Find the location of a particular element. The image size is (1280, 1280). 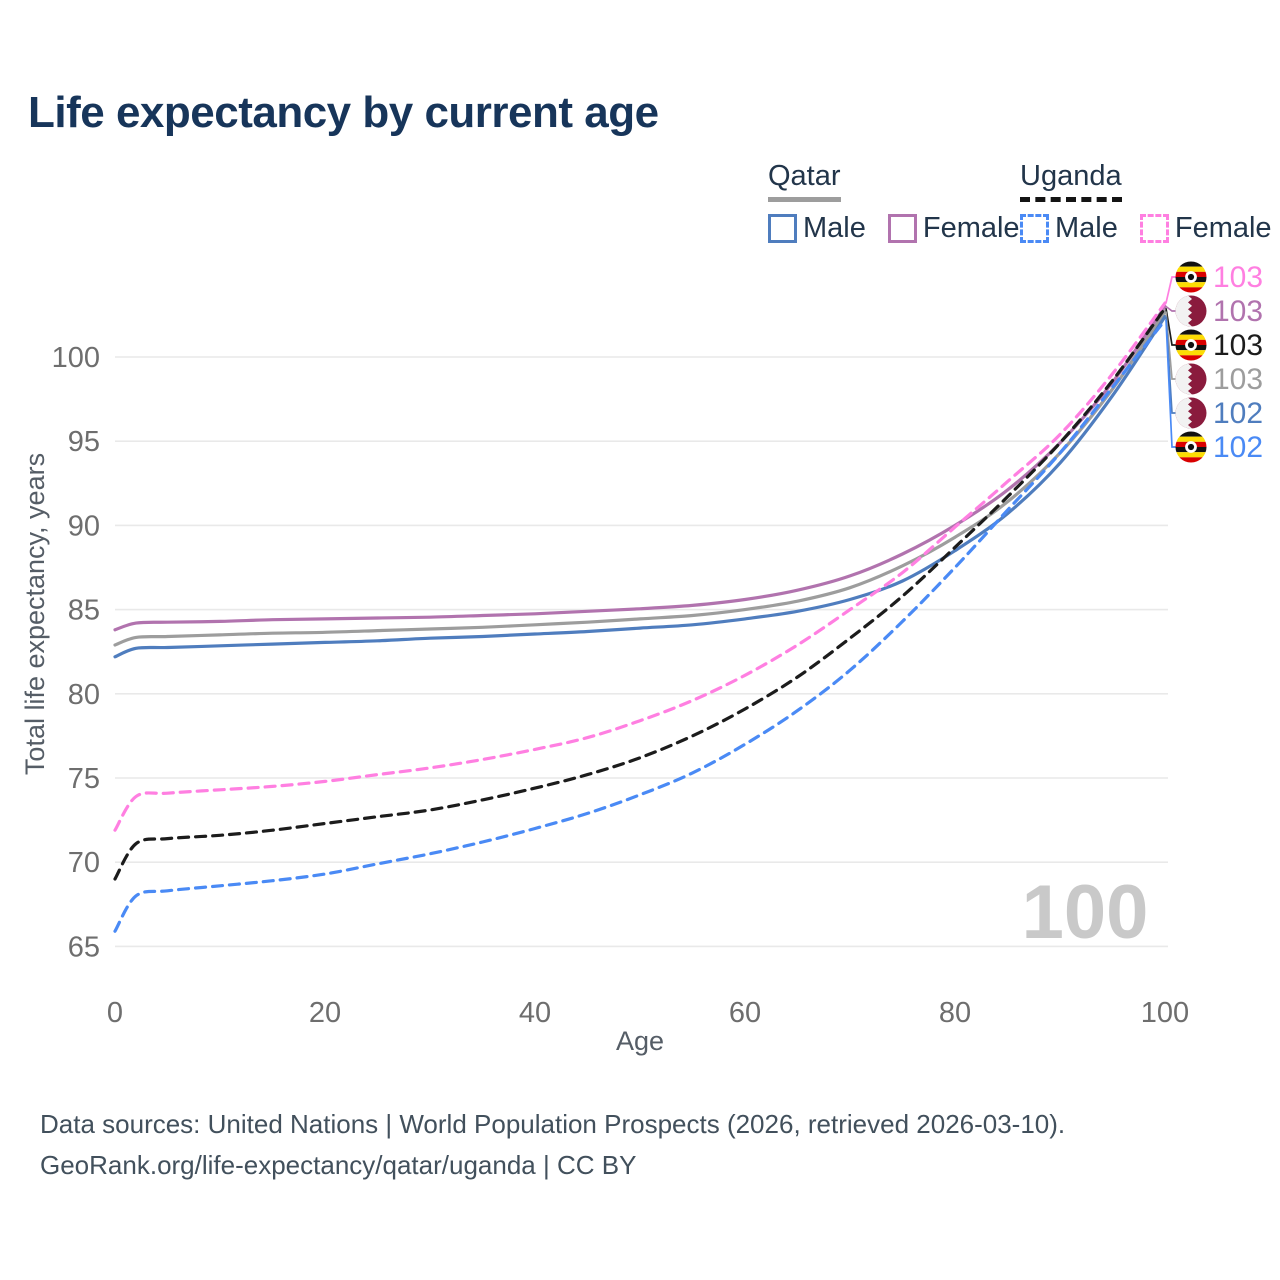

legend-header-qatar: Qatar is located at coordinates (804, 181).